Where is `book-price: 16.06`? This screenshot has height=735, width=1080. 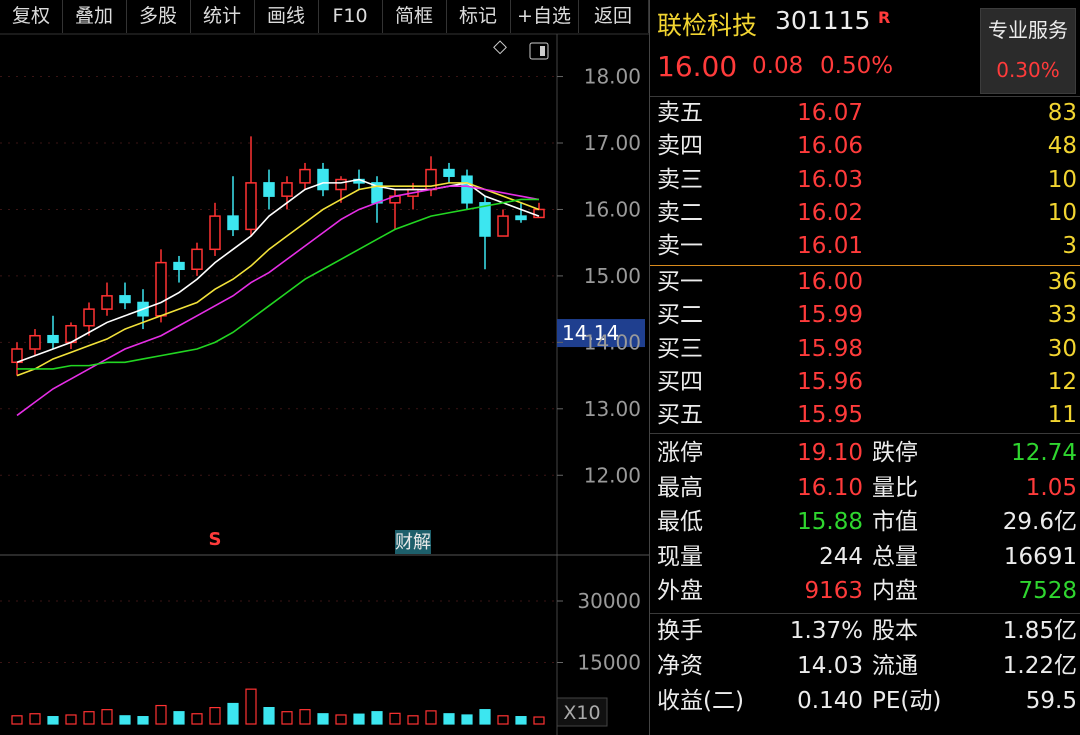 book-price: 16.06 is located at coordinates (830, 146).